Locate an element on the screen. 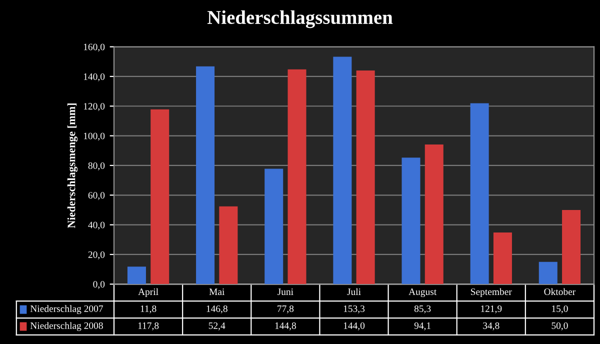  y-tick-label: 40,0 is located at coordinates (96, 226).